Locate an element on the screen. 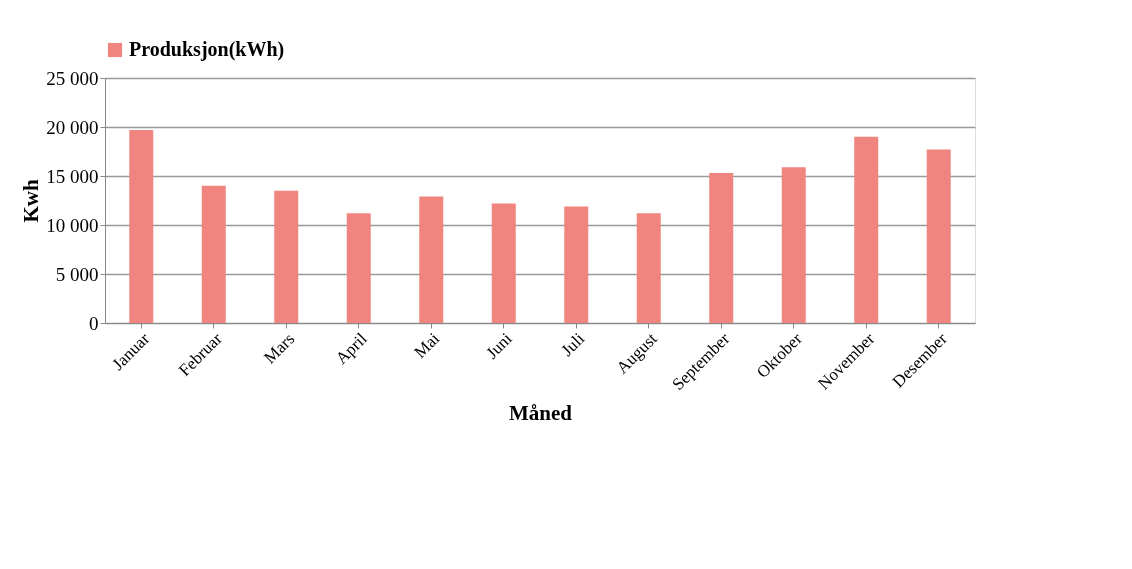  x-tick-label: Juni is located at coordinates (499, 345).